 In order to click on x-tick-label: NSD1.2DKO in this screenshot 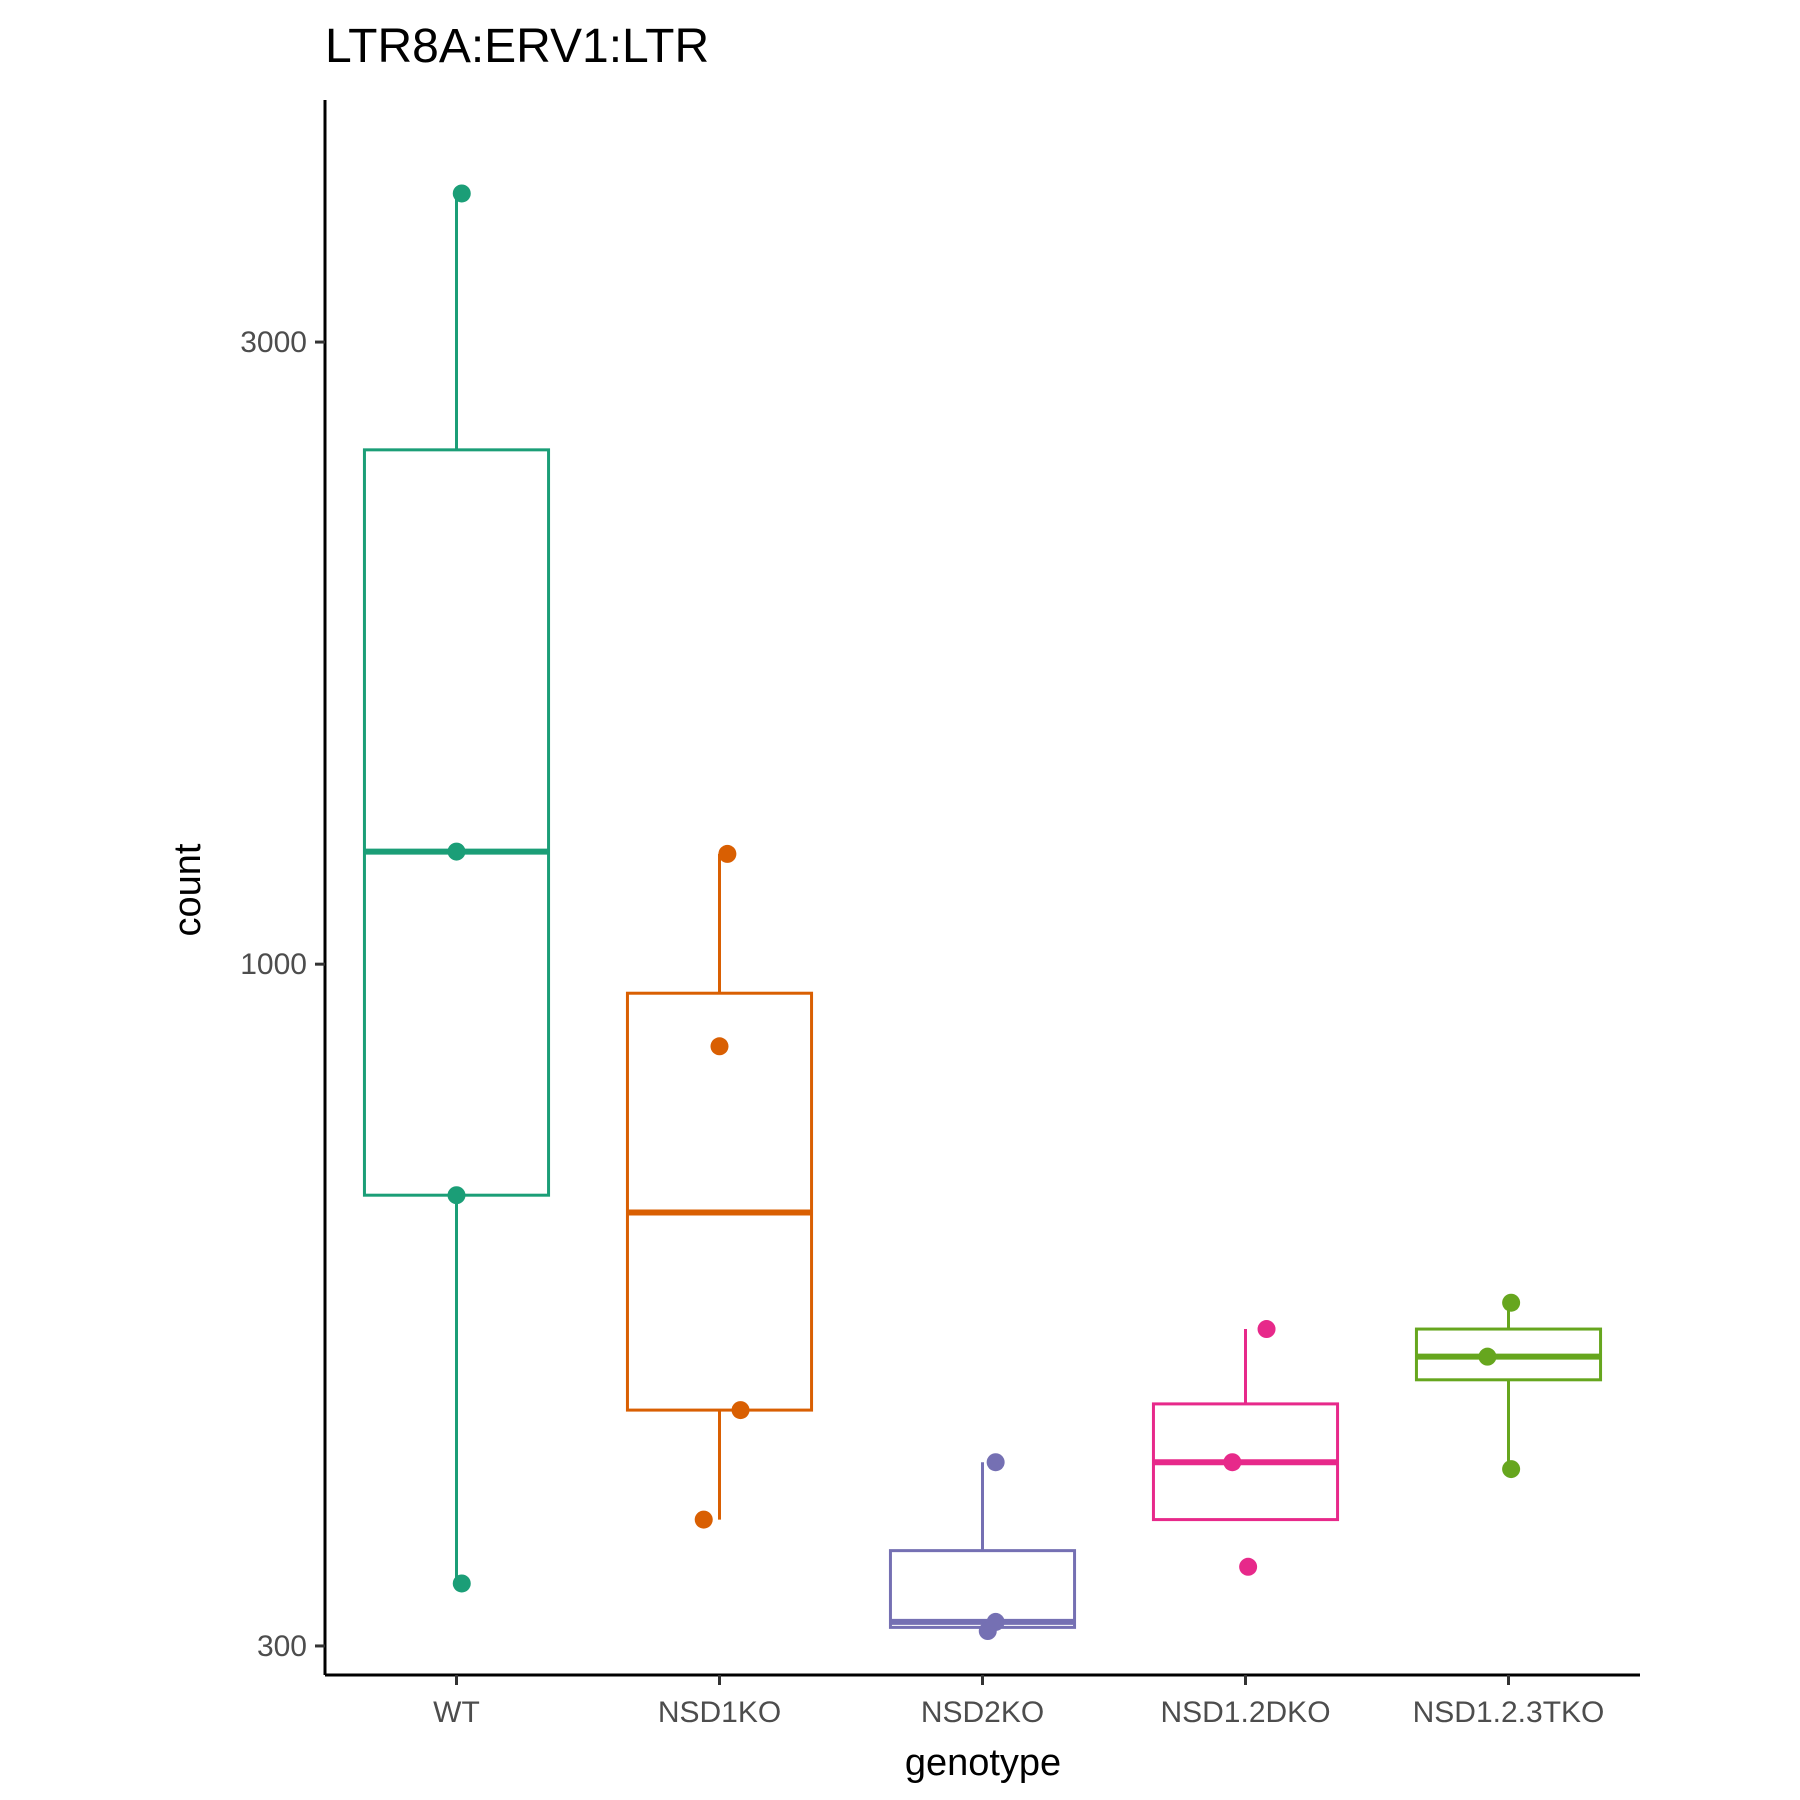, I will do `click(1245, 1712)`.